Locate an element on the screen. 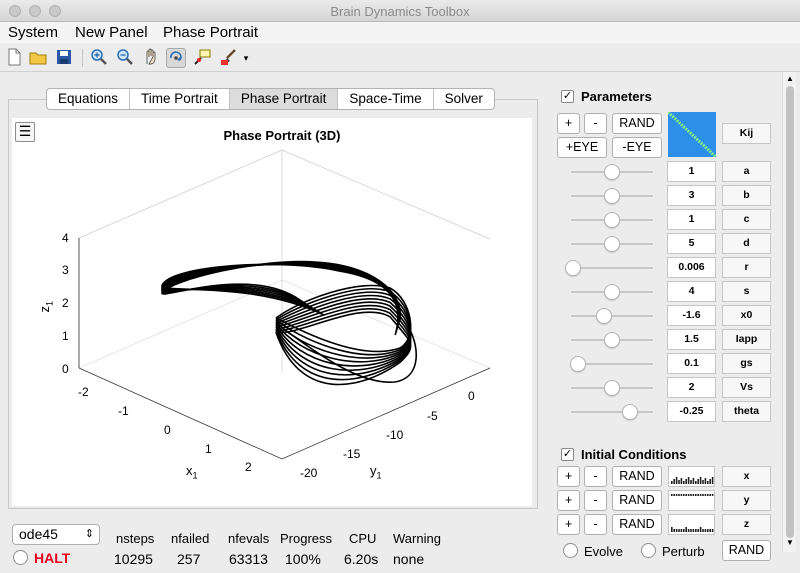 The height and width of the screenshot is (573, 800). parameters-plus-button: + is located at coordinates (568, 123).